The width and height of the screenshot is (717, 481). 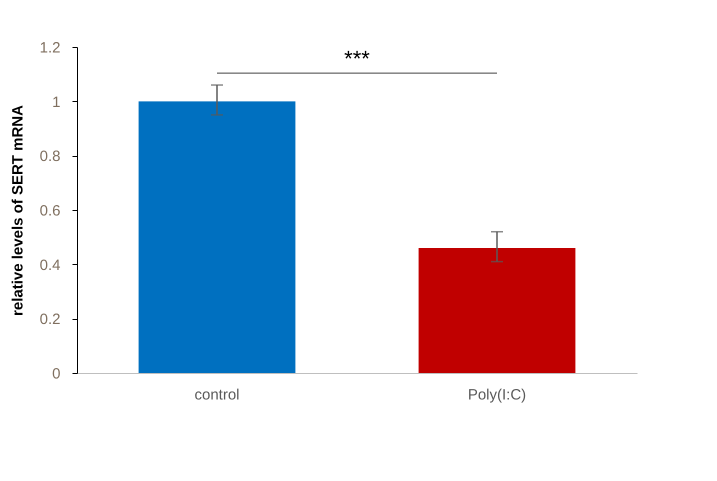 I want to click on y-axis-title: relative levels of SERT mRNA, so click(x=18, y=210).